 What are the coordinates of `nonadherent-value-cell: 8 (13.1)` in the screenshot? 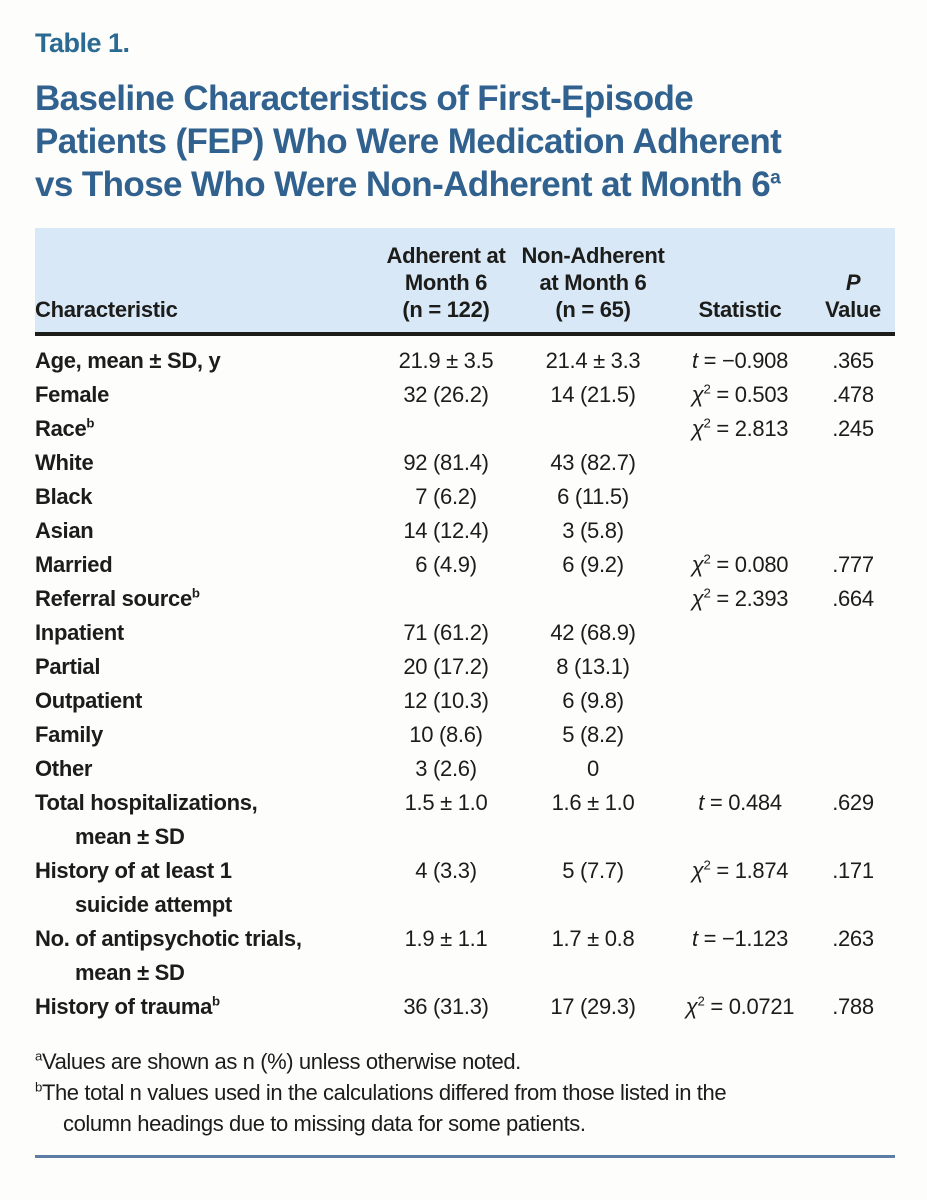 It's located at (593, 666).